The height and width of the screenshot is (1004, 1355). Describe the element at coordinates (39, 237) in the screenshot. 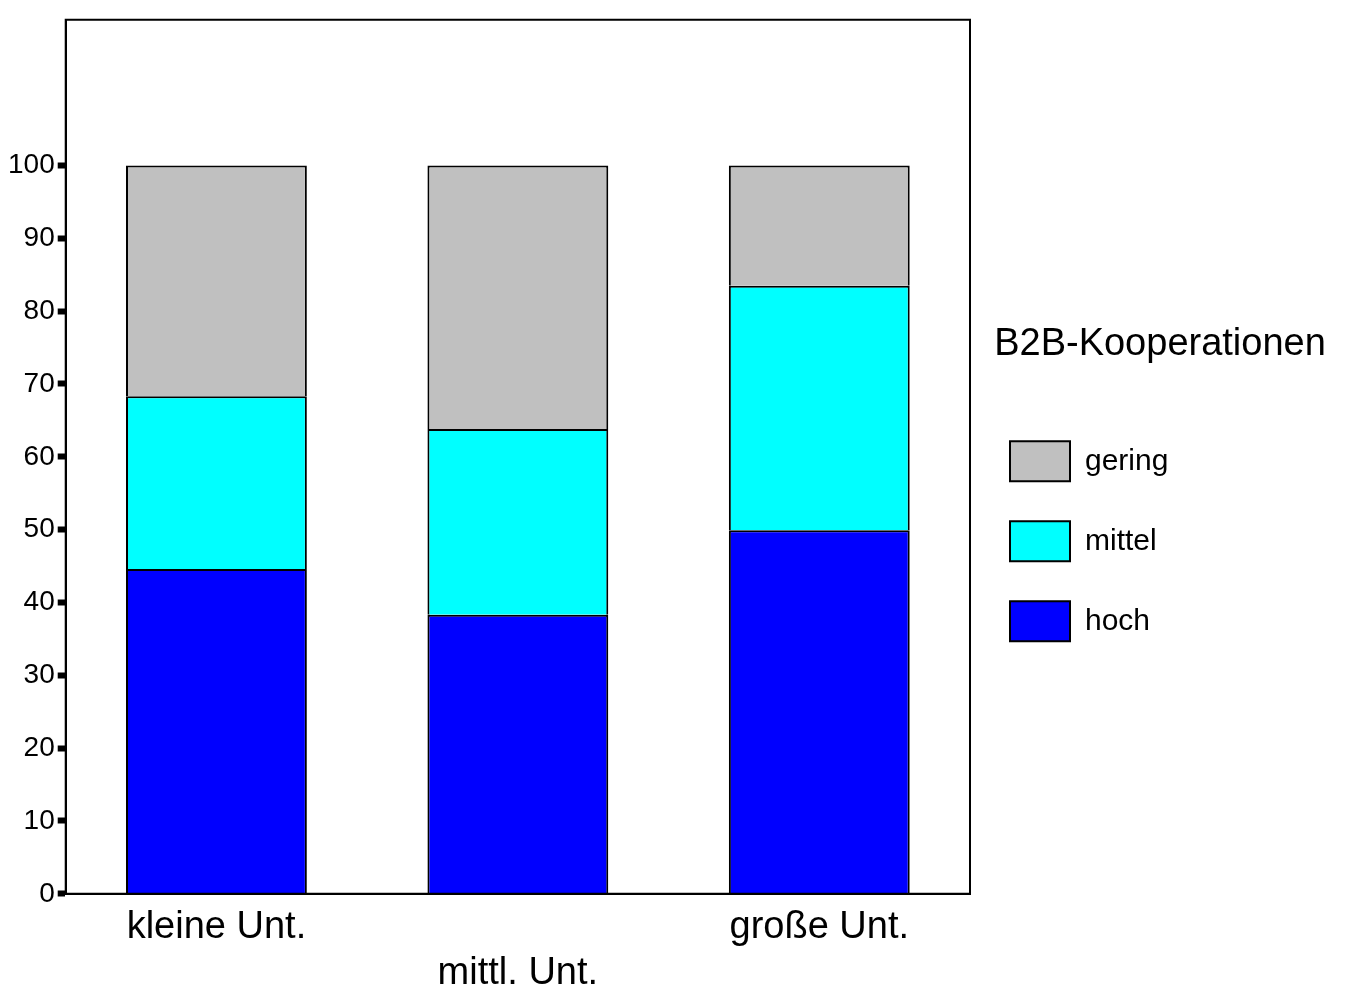

I see `y-tick-label: 90` at that location.